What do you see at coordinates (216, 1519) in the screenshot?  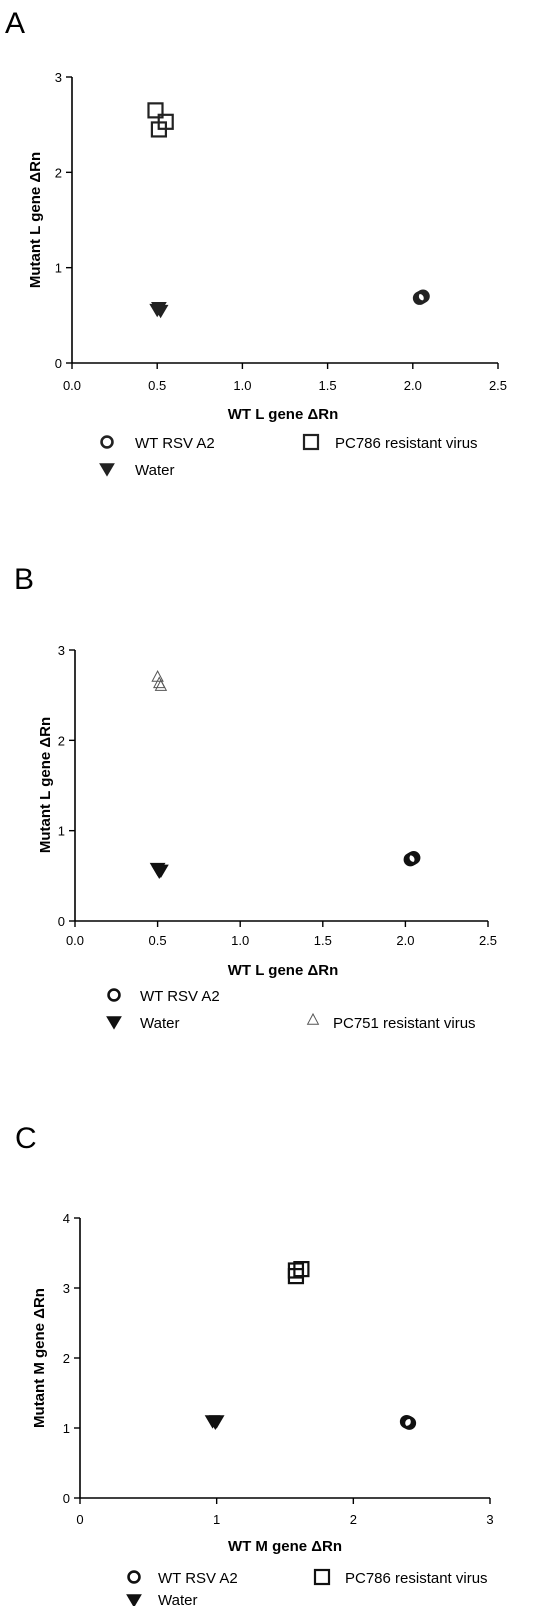 I see `x-tick-label: 1` at bounding box center [216, 1519].